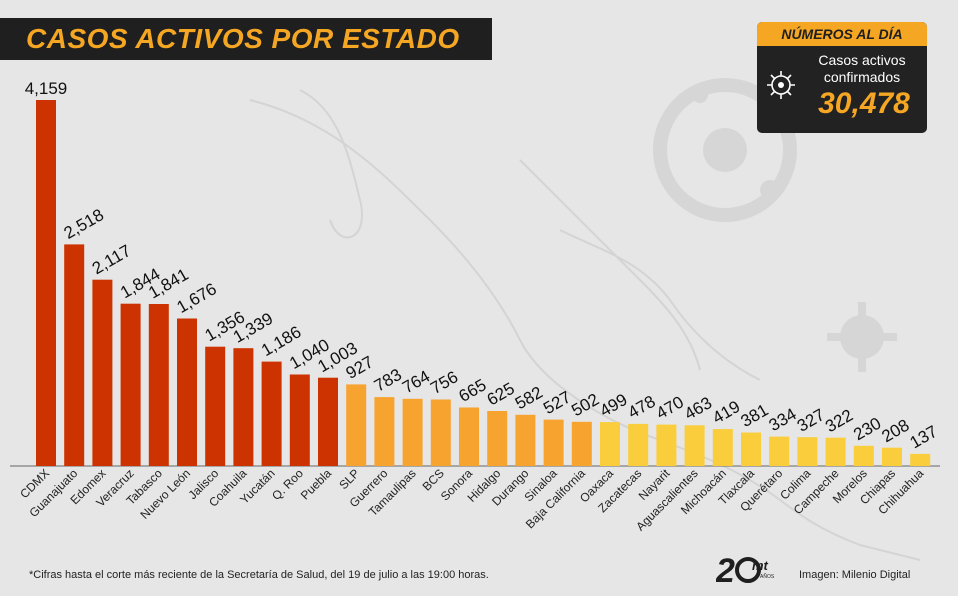  What do you see at coordinates (725, 570) in the screenshot?
I see `svg-text: 2` at bounding box center [725, 570].